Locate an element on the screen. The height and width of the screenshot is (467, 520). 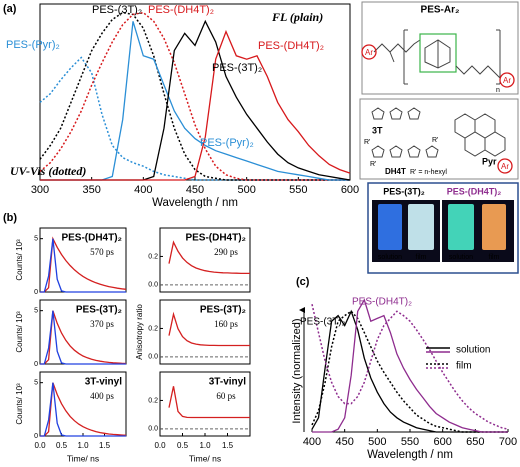
annotation: UV-Vis (dotted) is located at coordinates (48, 171).